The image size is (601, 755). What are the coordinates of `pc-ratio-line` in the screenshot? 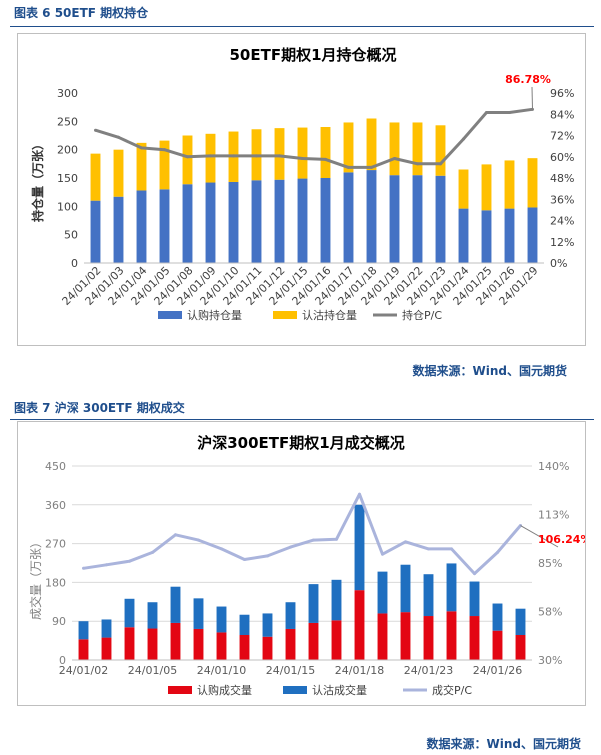 It's located at (314, 138).